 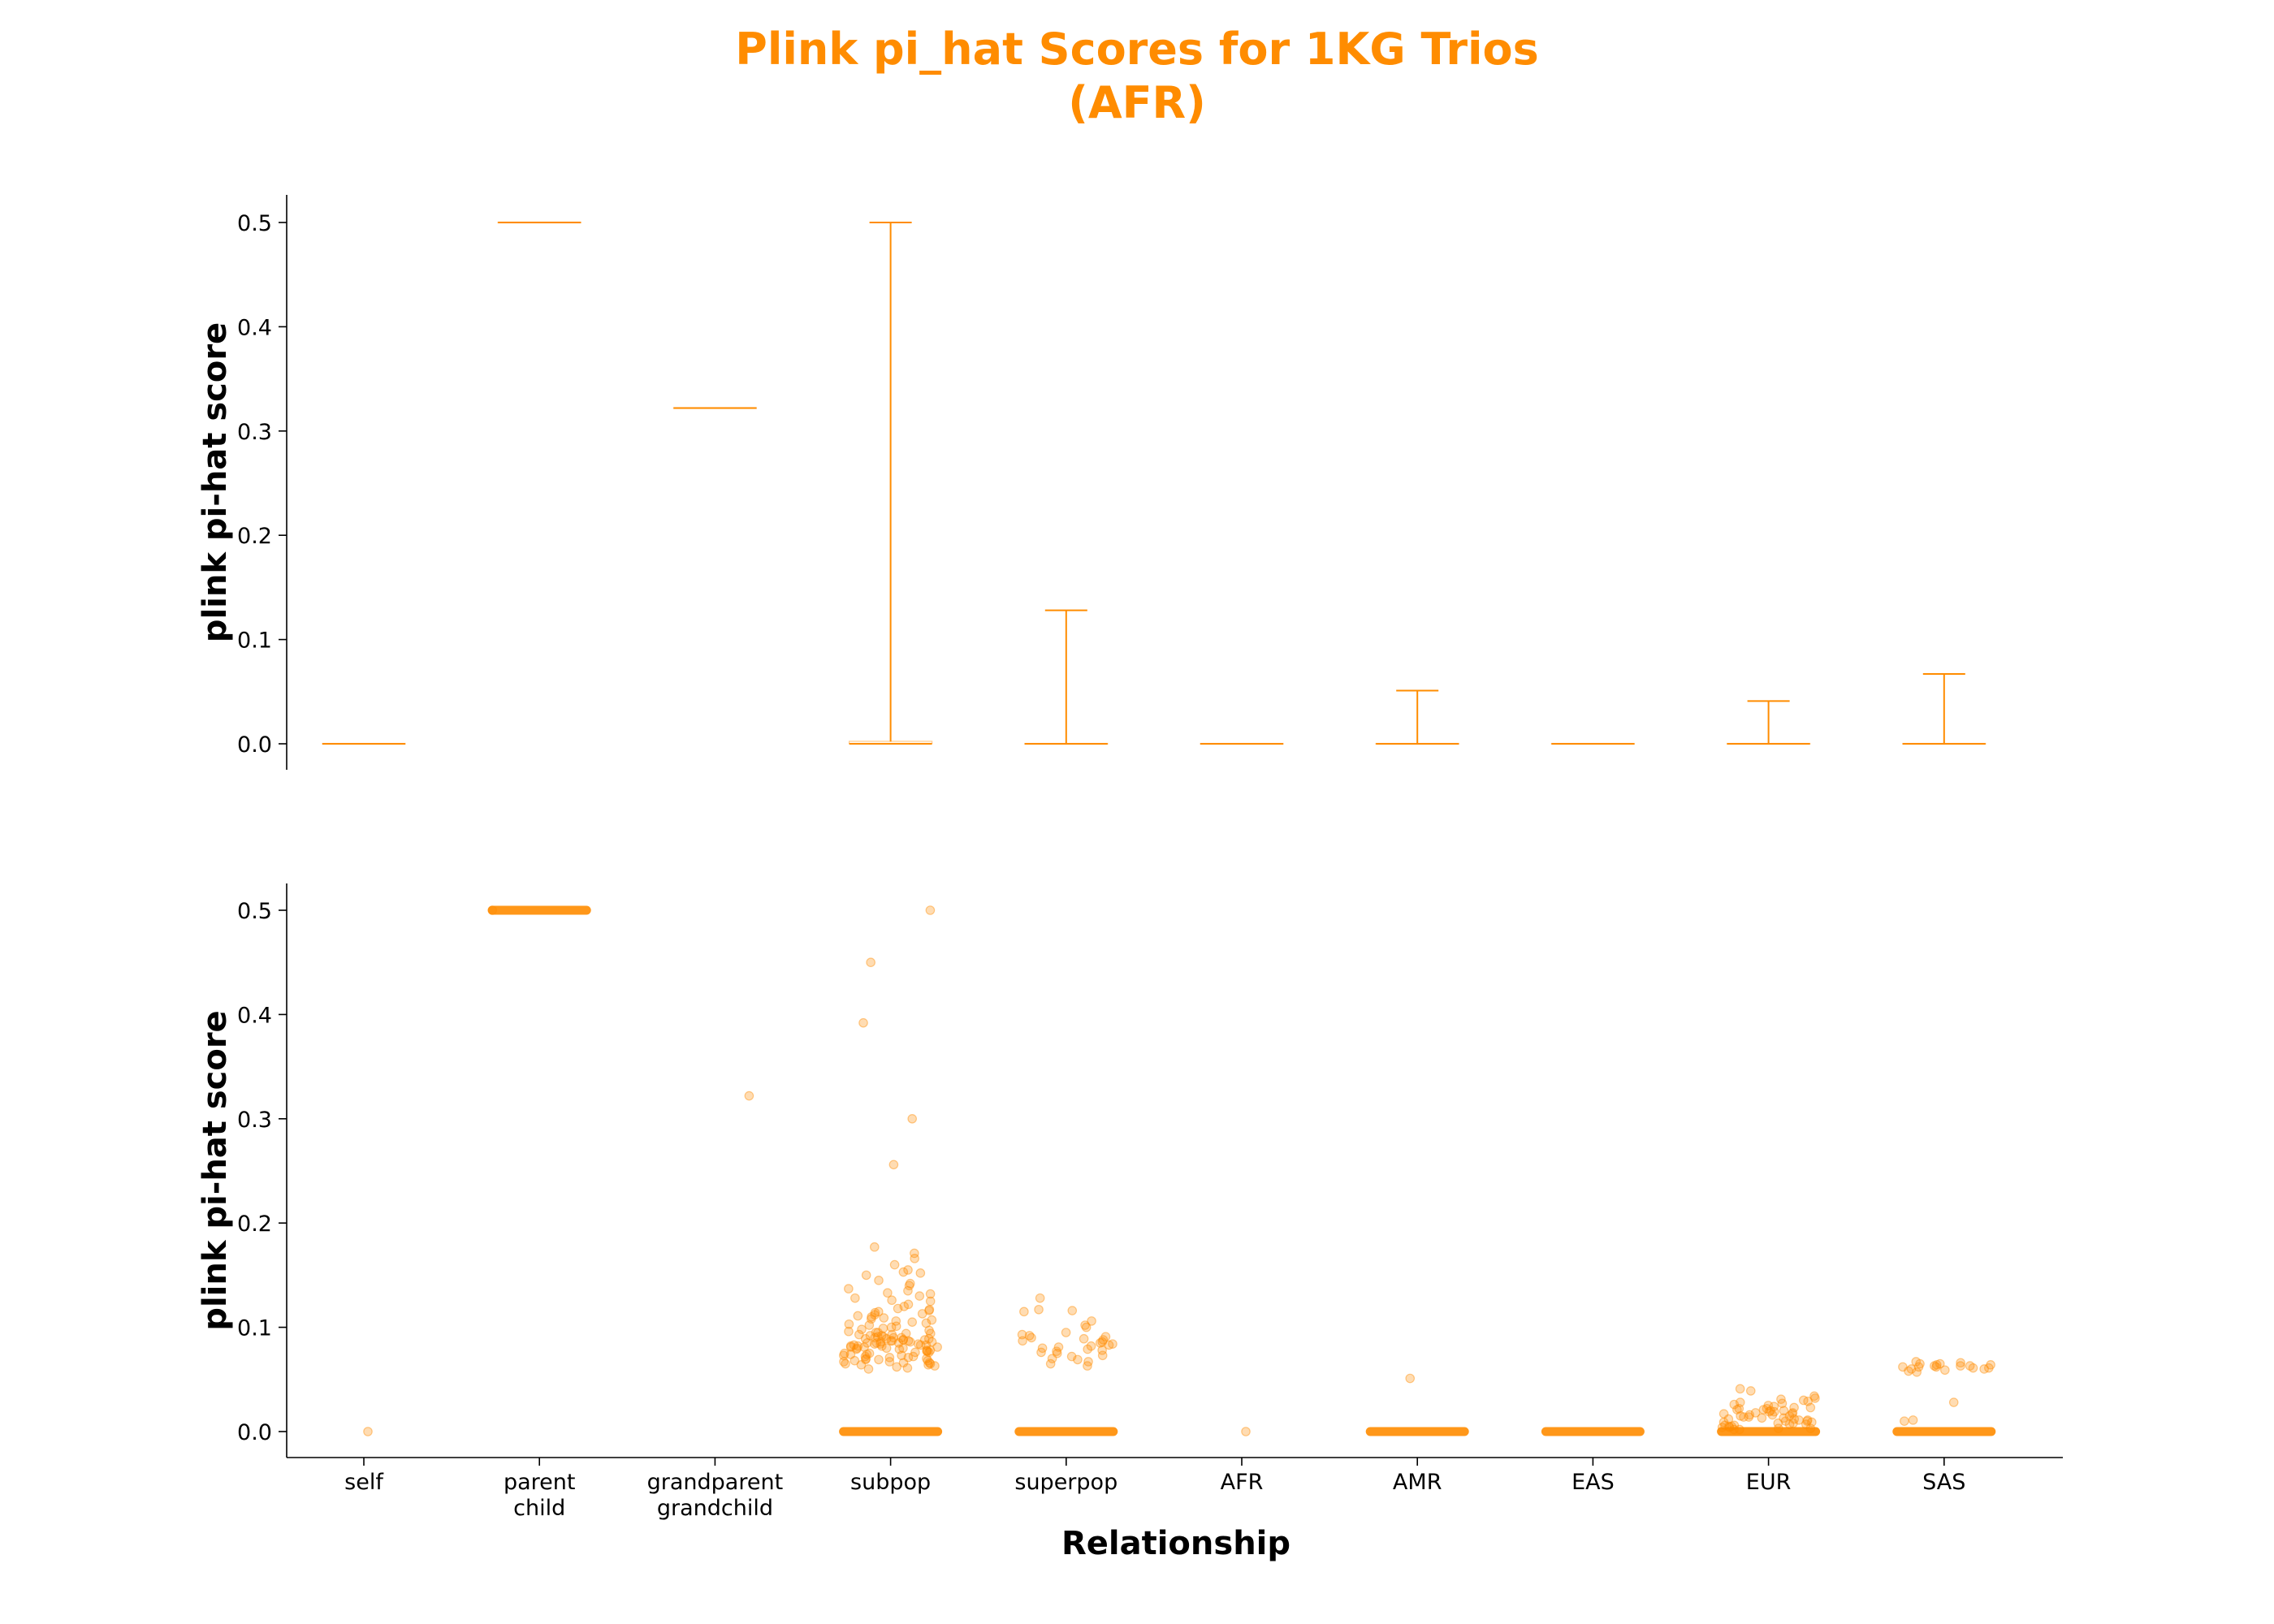 What do you see at coordinates (891, 1482) in the screenshot?
I see `x-tick-label: subpop` at bounding box center [891, 1482].